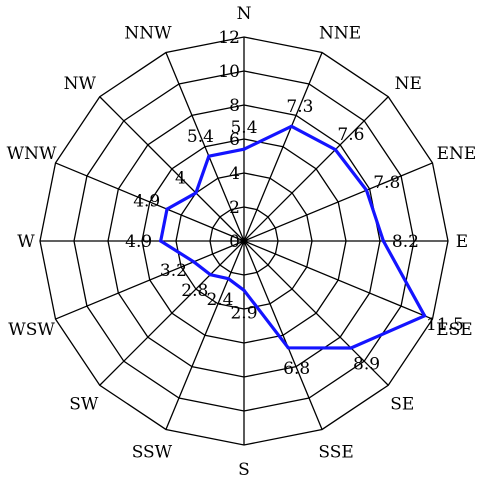 This screenshot has height=488, width=504. I want to click on ring-tick-label: 12, so click(229, 38).